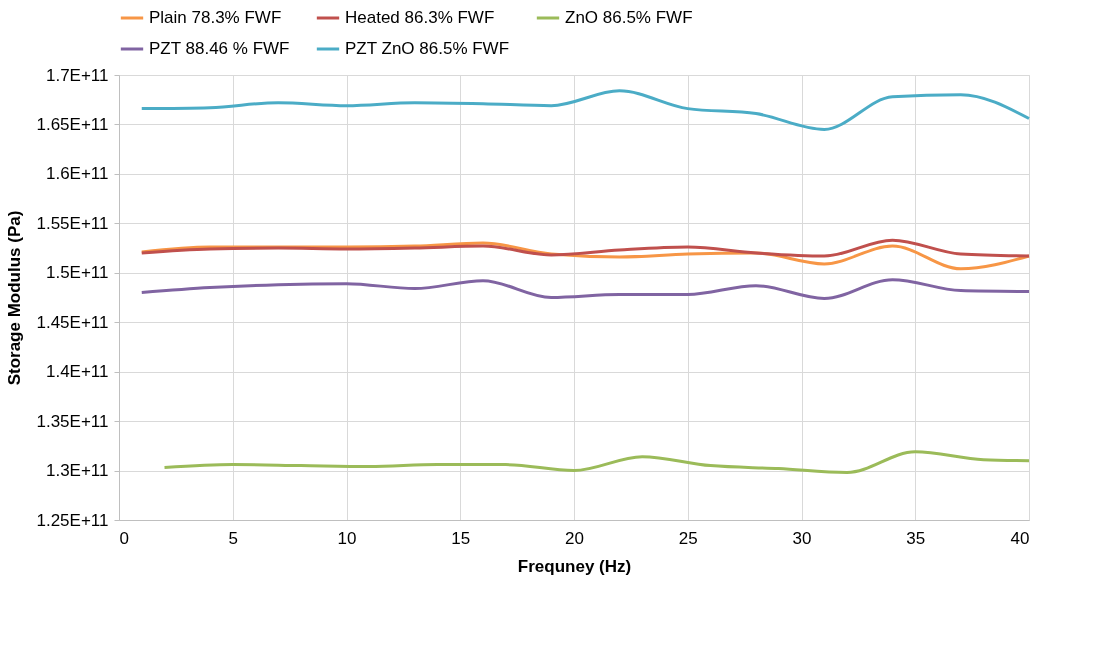 The image size is (1099, 658). Describe the element at coordinates (420, 17) in the screenshot. I see `legend-label: Heated 86.3% FWF` at that location.